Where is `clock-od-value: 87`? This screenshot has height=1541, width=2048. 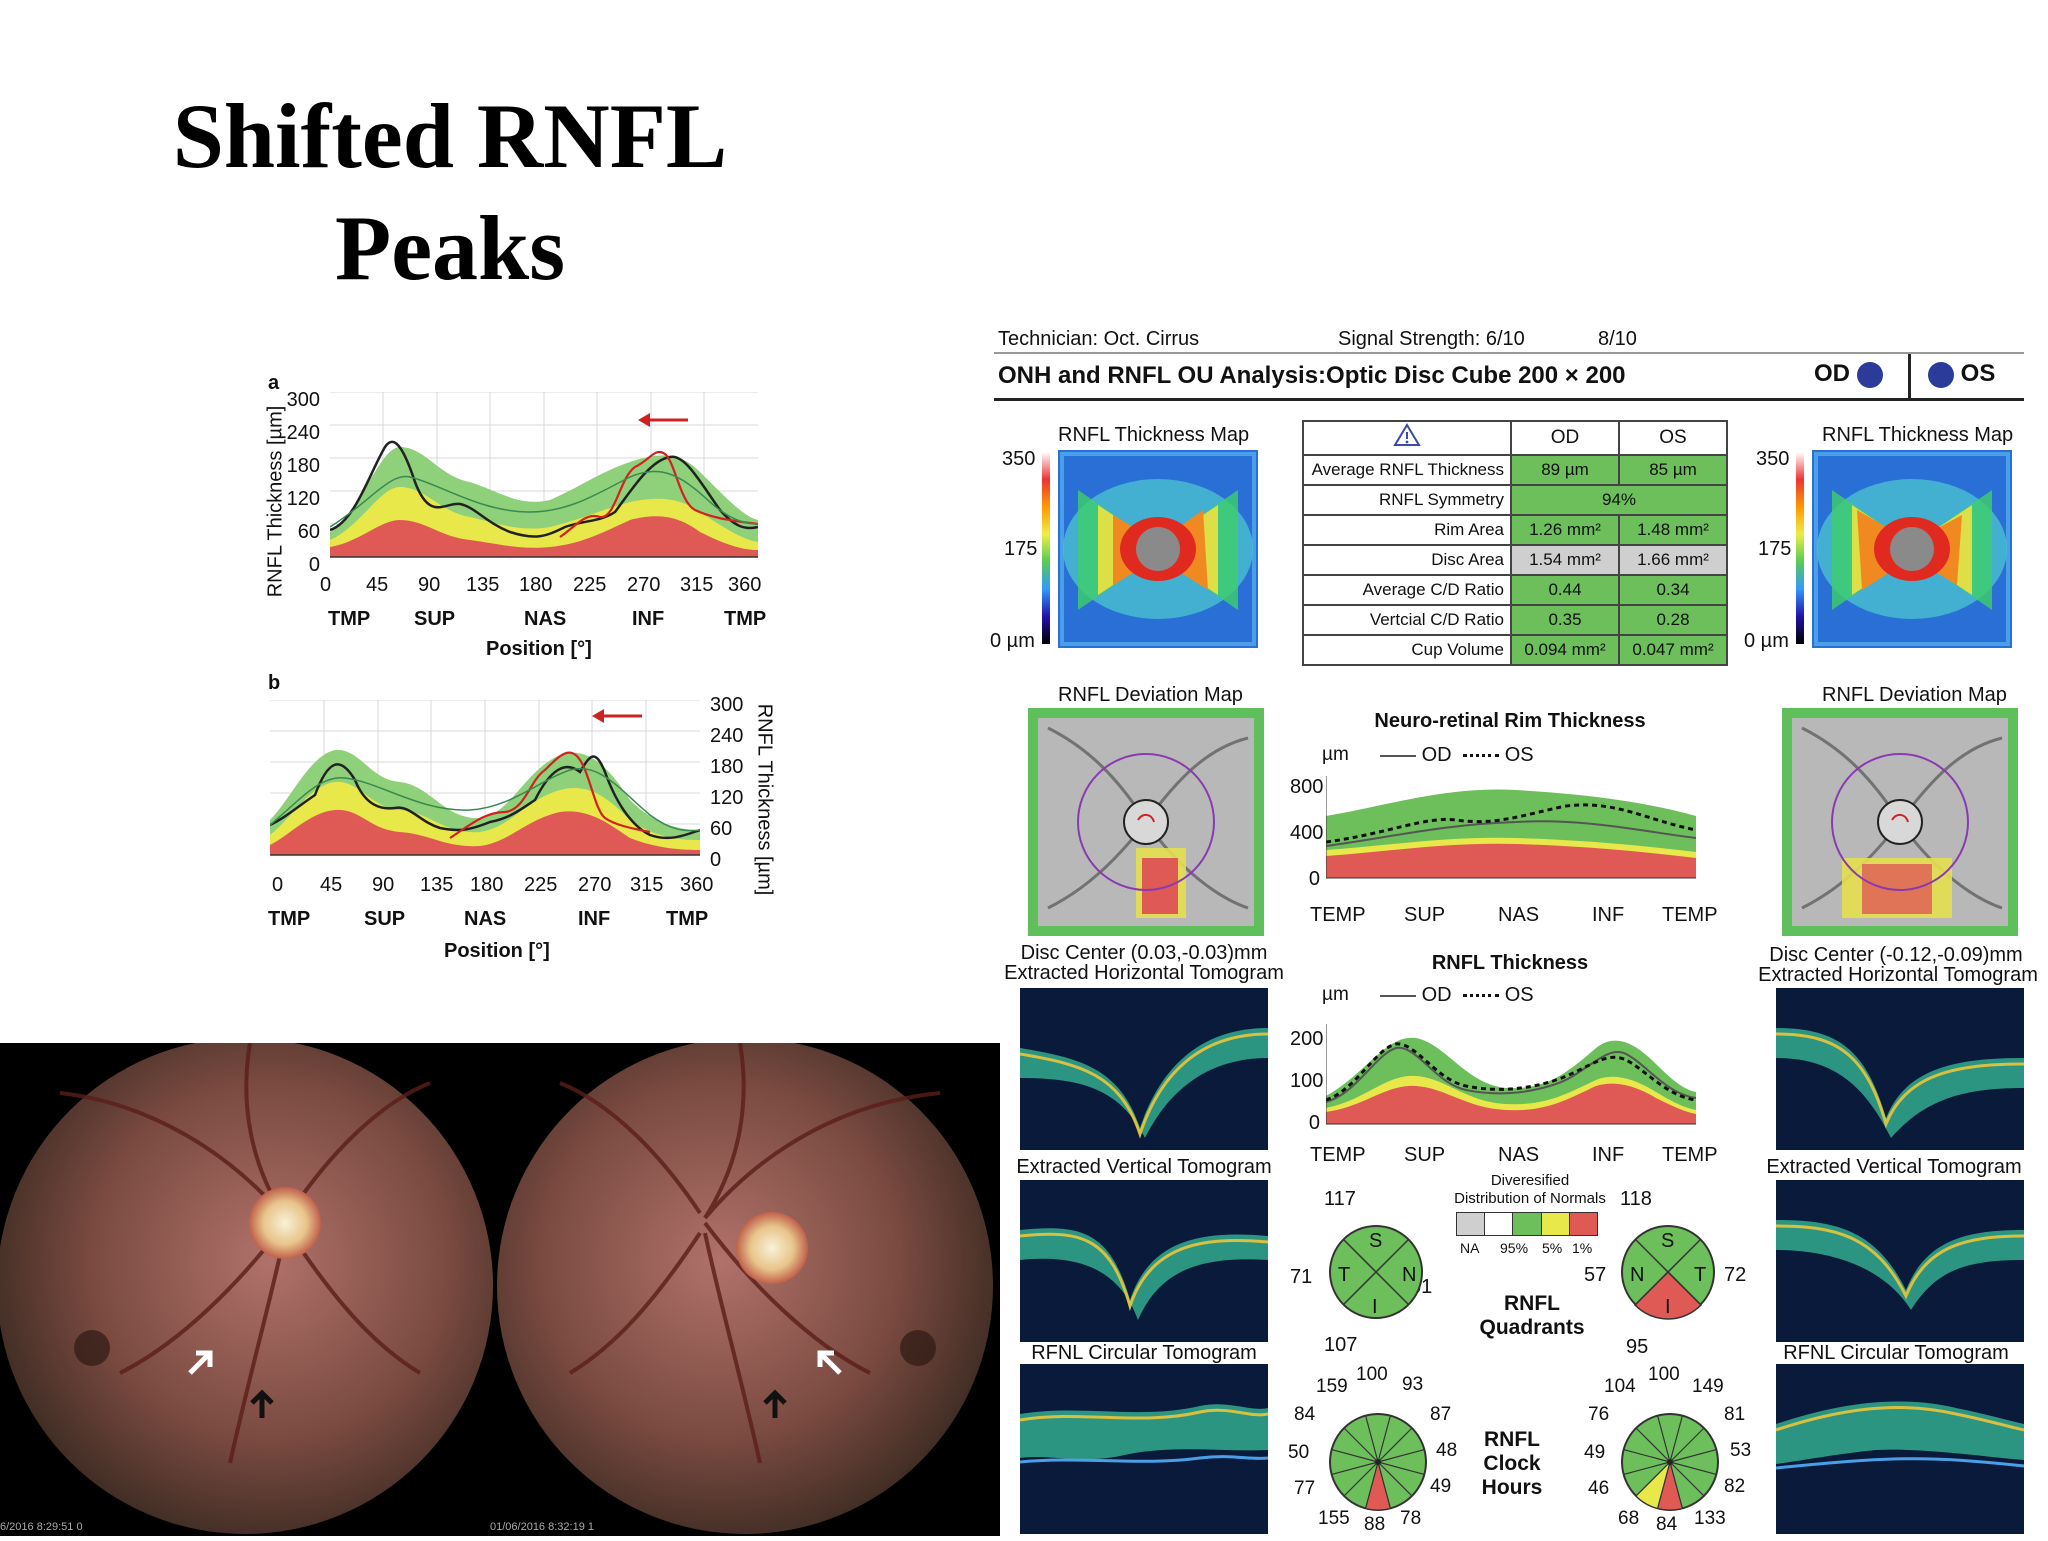 clock-od-value: 87 is located at coordinates (1441, 1414).